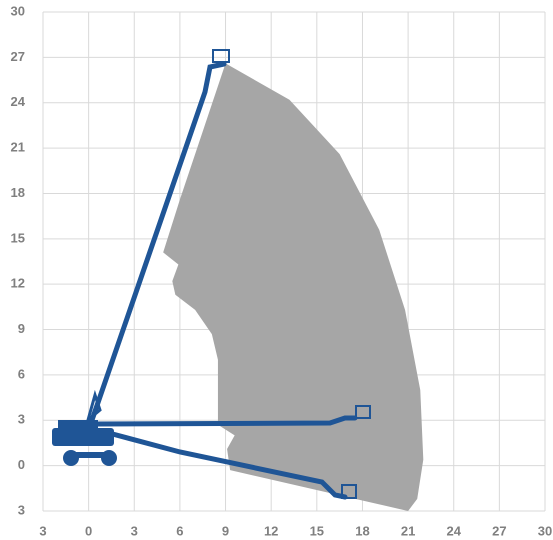 This screenshot has height=540, width=553. What do you see at coordinates (18, 101) in the screenshot?
I see `y-tick-label: 24` at bounding box center [18, 101].